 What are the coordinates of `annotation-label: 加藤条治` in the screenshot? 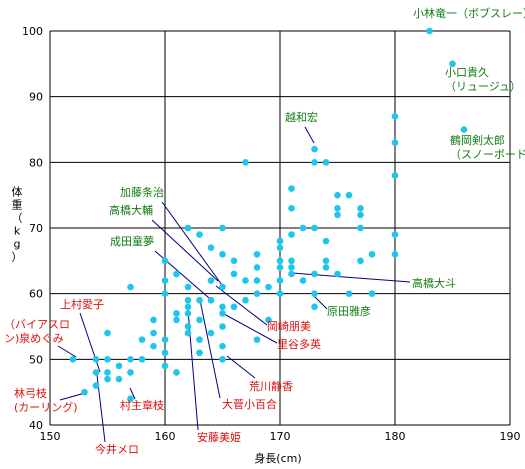 It's located at (142, 192).